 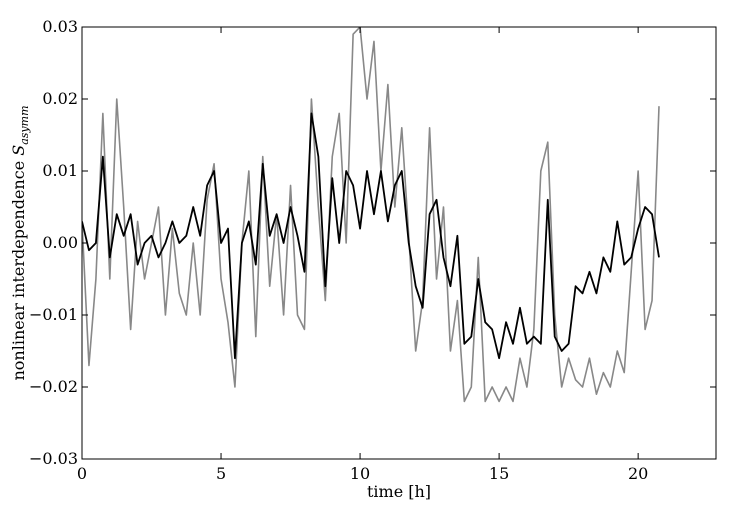 I want to click on y-axis-label: nonlinear interdependence Sasymm, so click(x=20, y=242).